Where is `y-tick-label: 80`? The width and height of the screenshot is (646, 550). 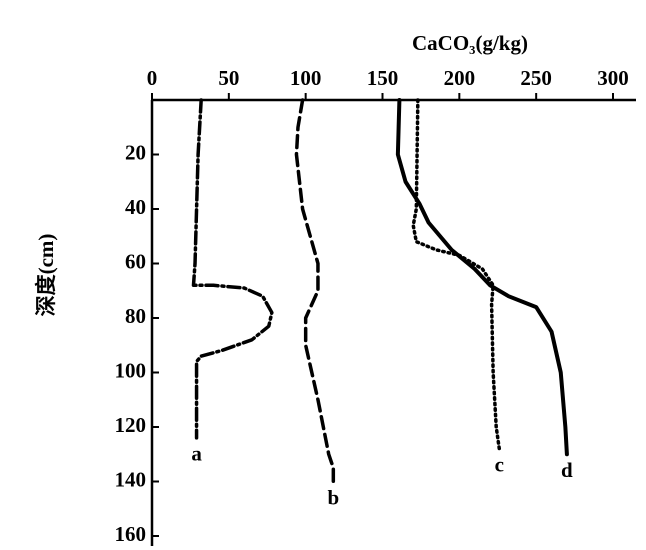 y-tick-label: 80 is located at coordinates (135, 316).